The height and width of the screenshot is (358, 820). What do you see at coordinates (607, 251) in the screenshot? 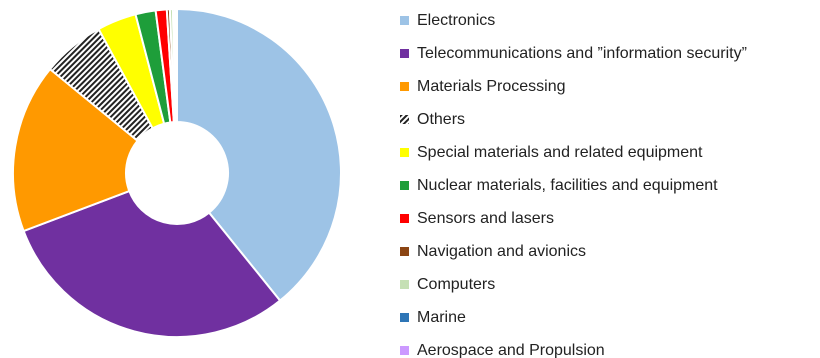
I see `legend-item-navigation-and-avionics: Navigation and avionics` at bounding box center [607, 251].